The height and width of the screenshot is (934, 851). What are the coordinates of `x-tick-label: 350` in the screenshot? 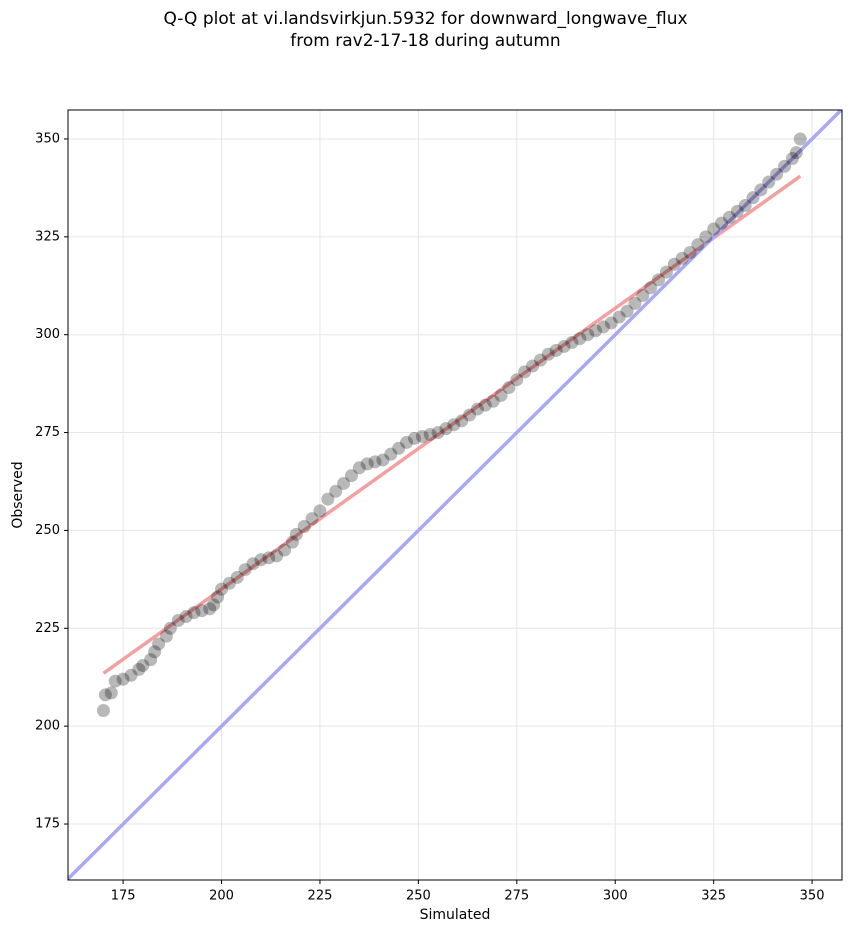 It's located at (812, 896).